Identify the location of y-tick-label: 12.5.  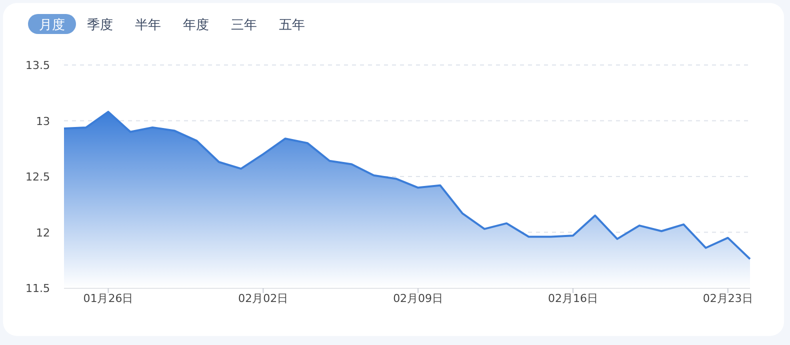
(38, 177).